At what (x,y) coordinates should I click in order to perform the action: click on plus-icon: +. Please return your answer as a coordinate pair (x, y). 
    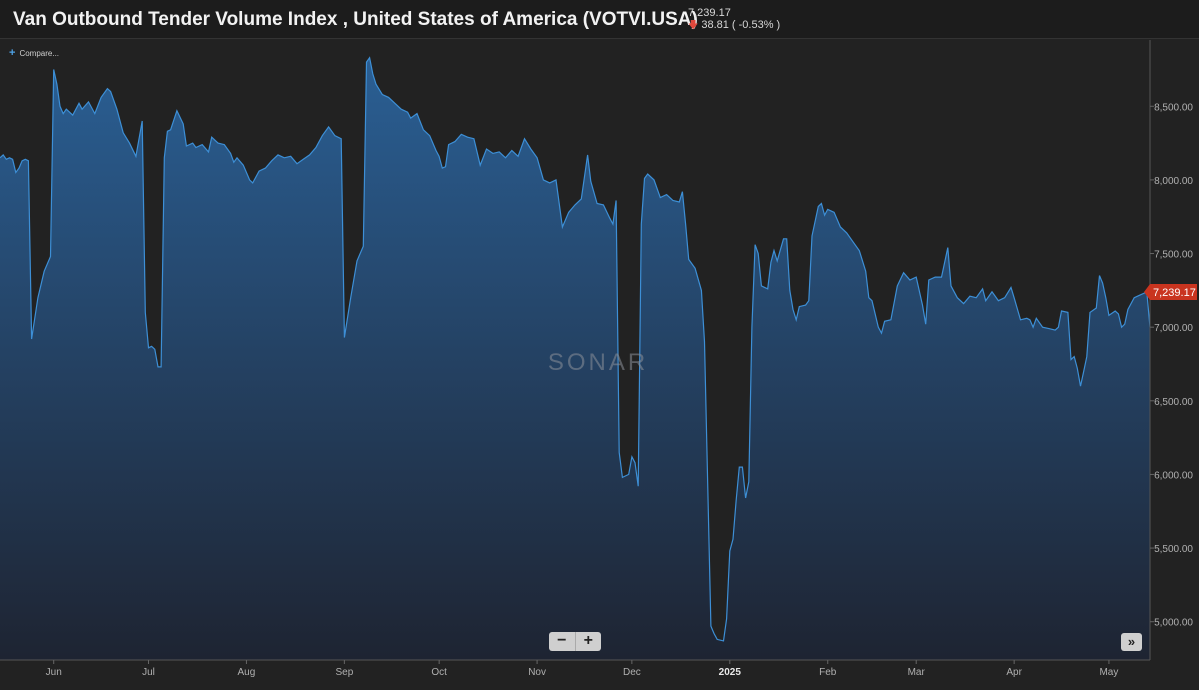
    Looking at the image, I should click on (12, 53).